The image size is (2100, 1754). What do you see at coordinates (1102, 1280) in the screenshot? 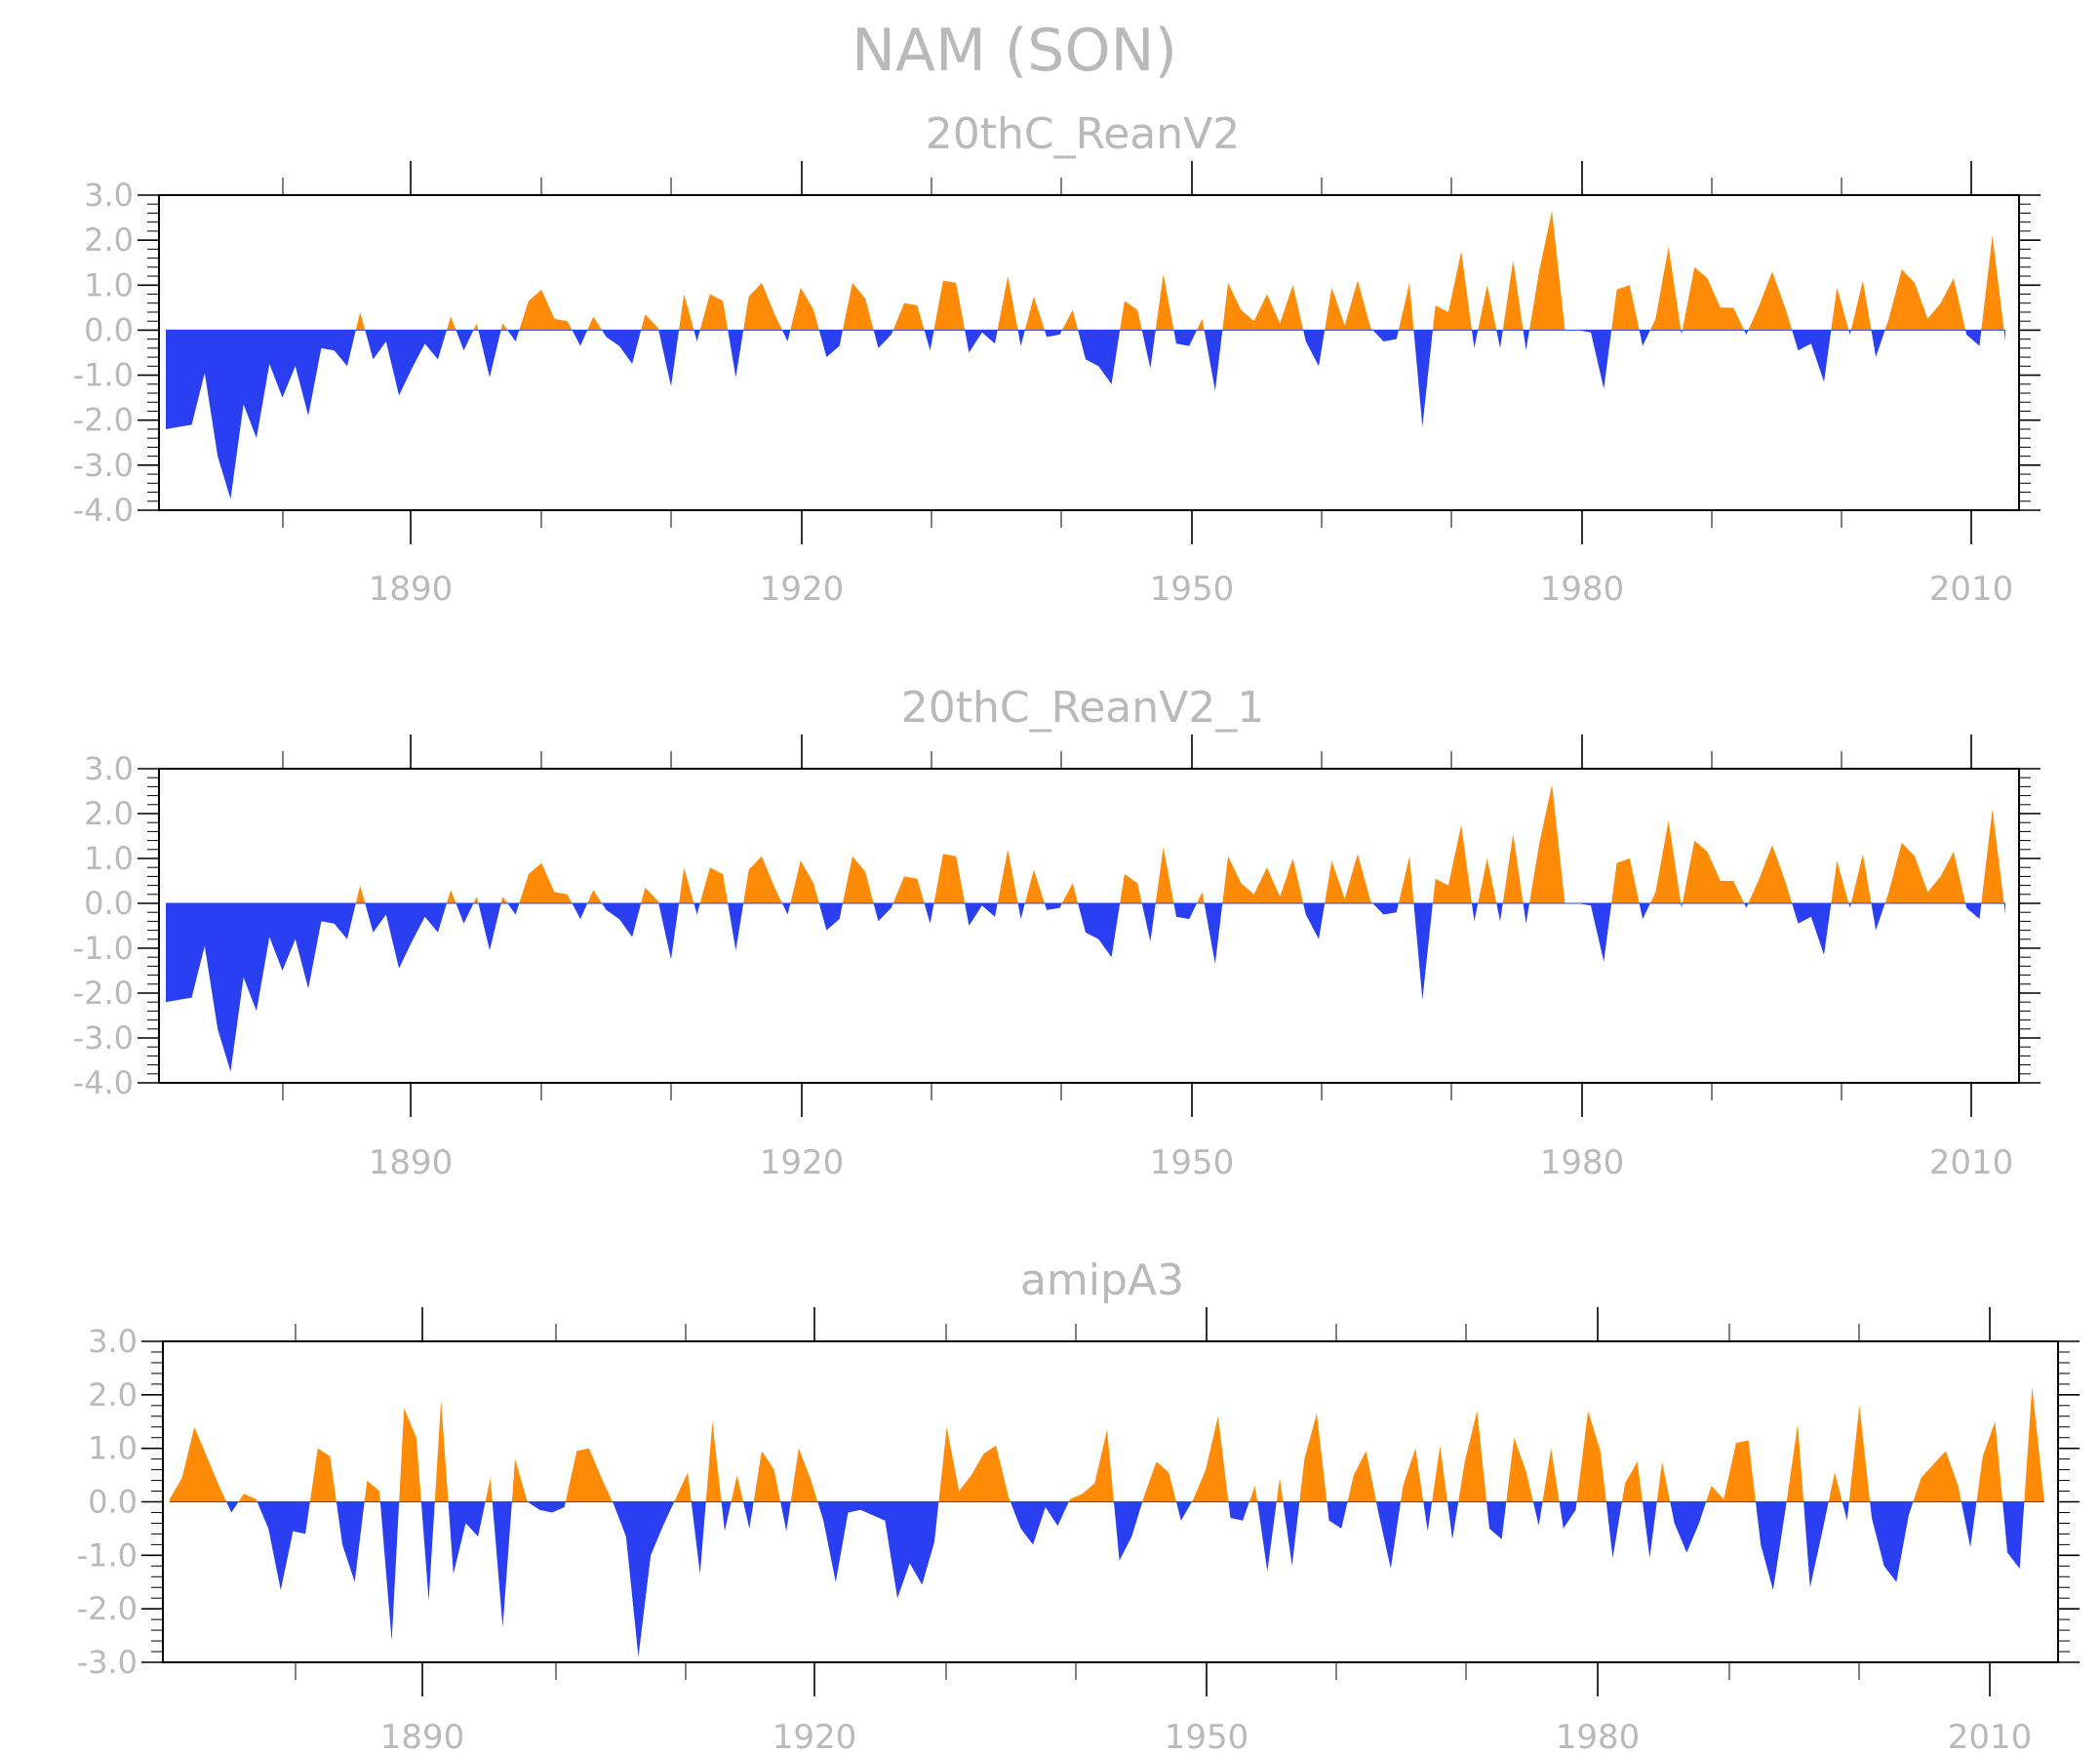
I see `panel-title: amipA3` at bounding box center [1102, 1280].